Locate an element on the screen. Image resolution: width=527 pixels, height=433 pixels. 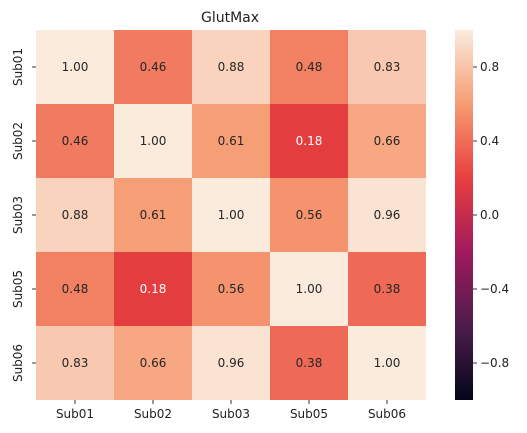
x-tick-label: Sub06 is located at coordinates (387, 414).